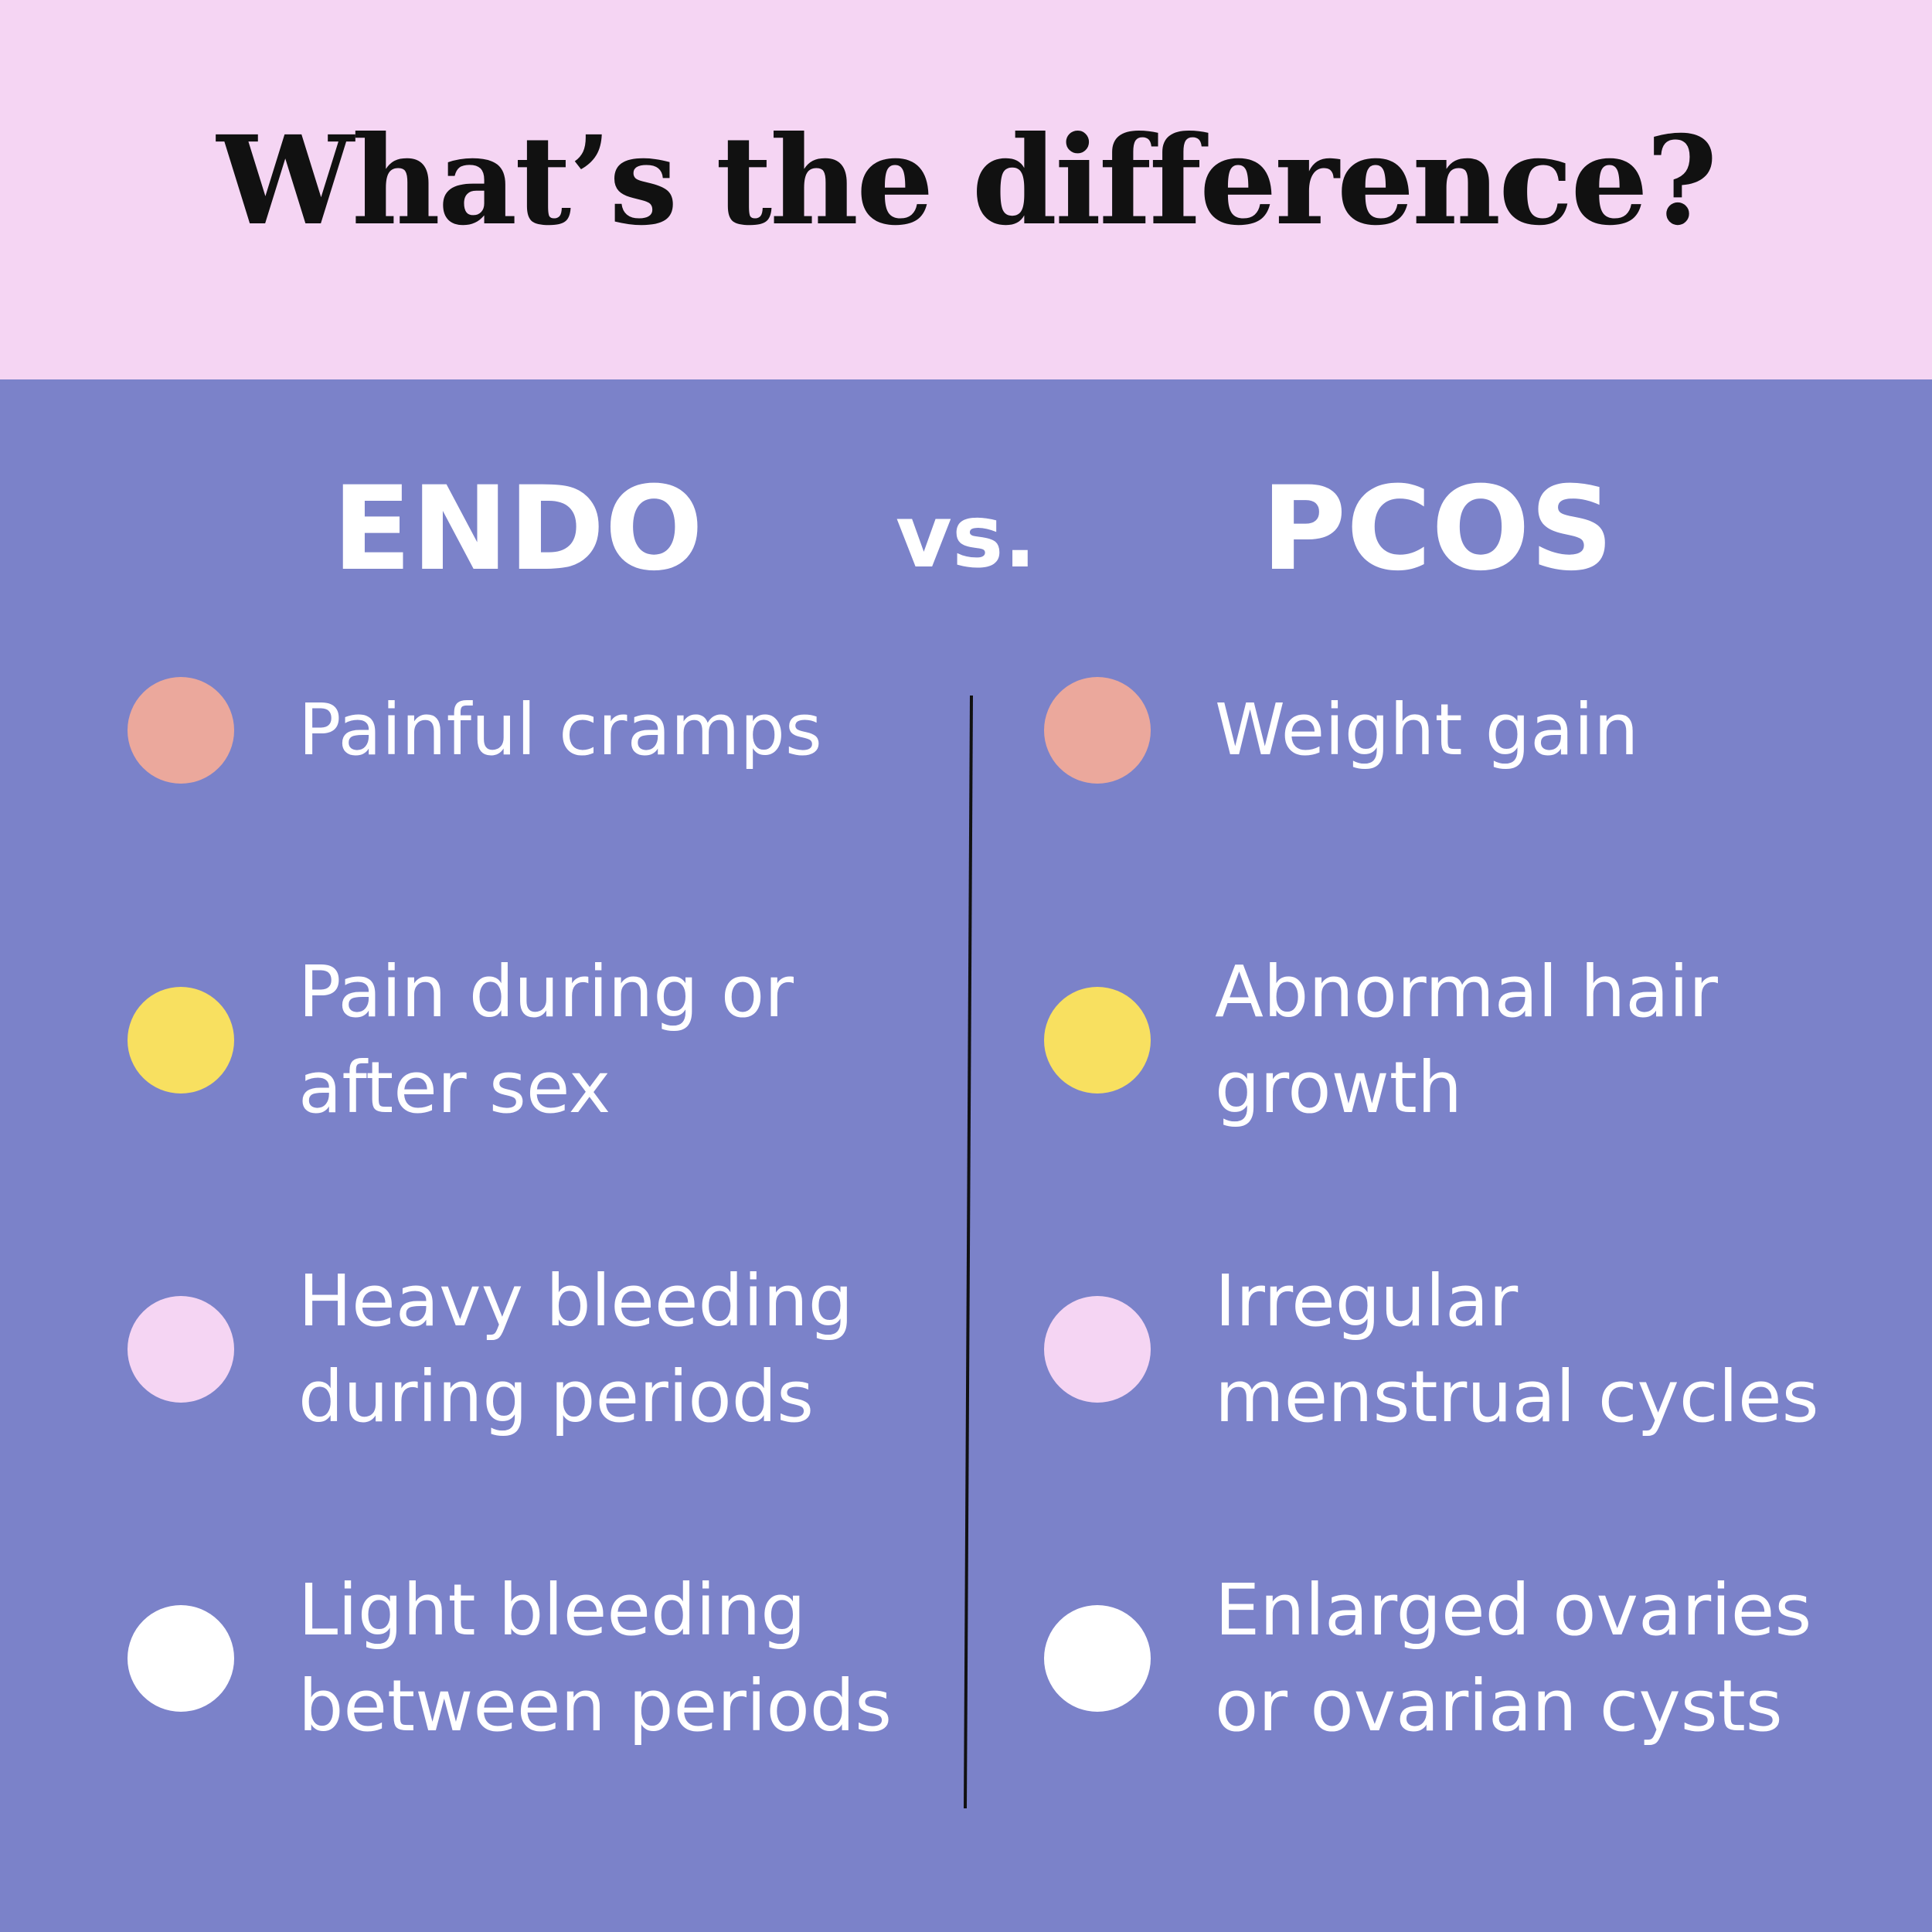 The height and width of the screenshot is (1932, 1932). I want to click on list-item: Heavy bleeding during periods, so click(575, 1349).